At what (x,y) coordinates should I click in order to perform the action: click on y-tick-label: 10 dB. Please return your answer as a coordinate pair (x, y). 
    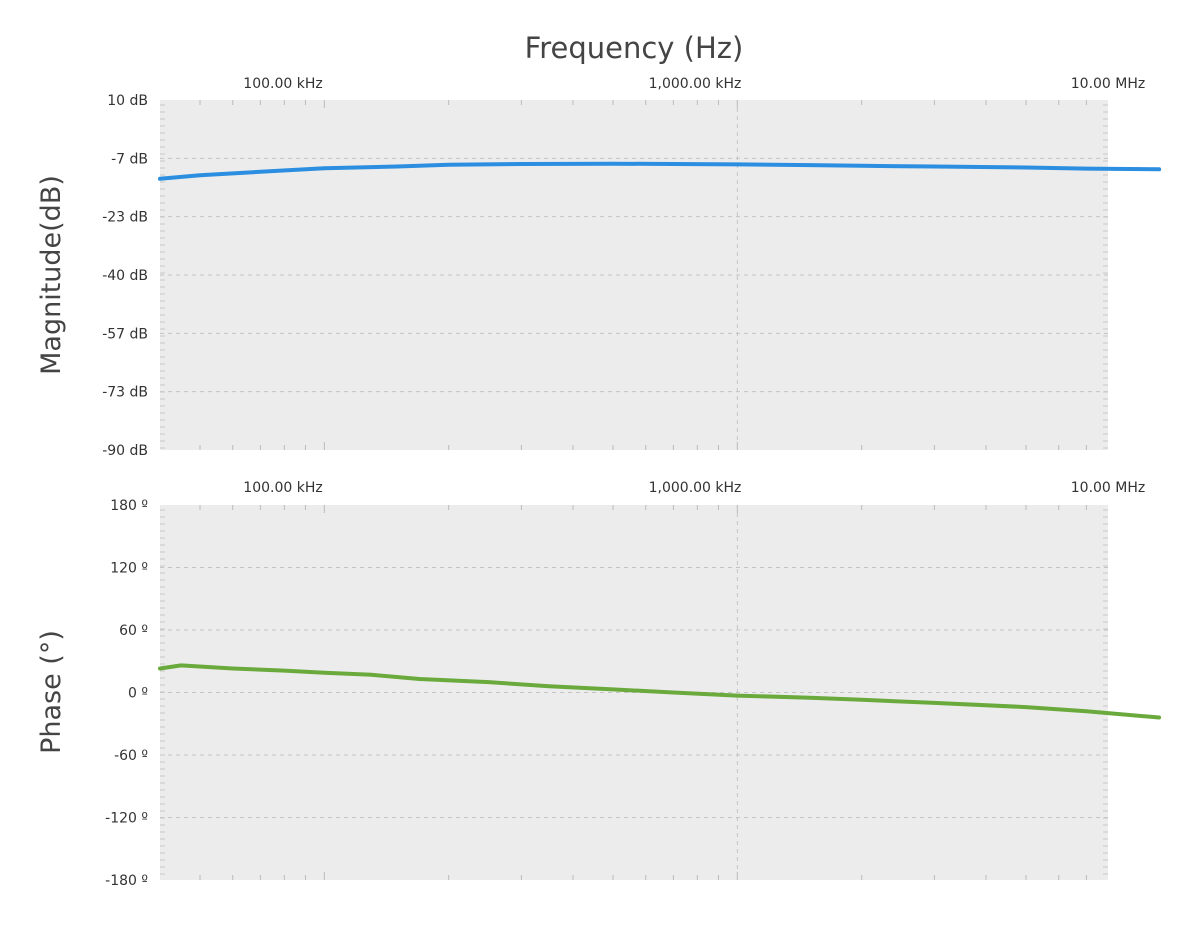
    Looking at the image, I should click on (127, 101).